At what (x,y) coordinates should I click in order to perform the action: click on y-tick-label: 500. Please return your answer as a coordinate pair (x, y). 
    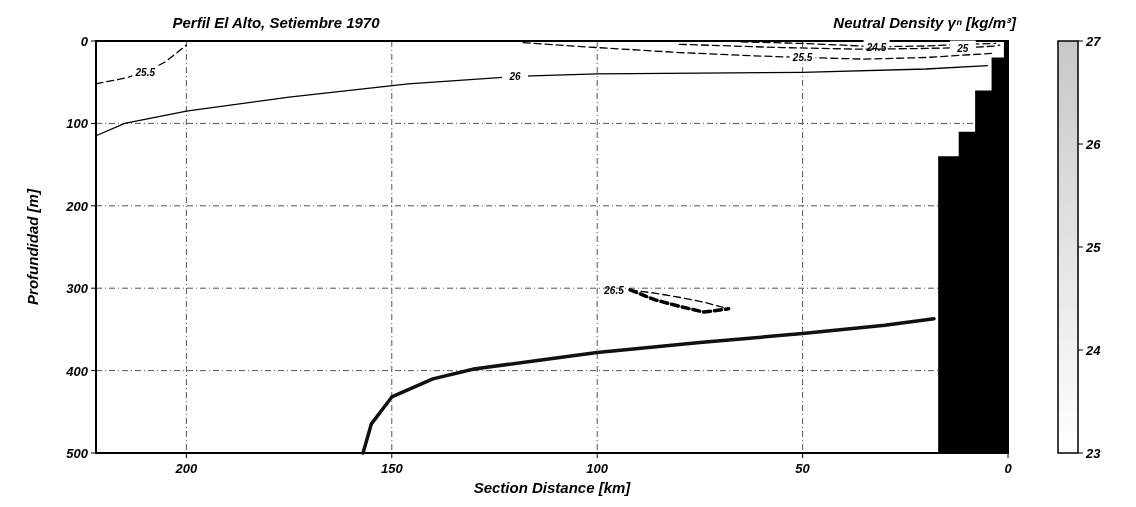
    Looking at the image, I should click on (77, 453).